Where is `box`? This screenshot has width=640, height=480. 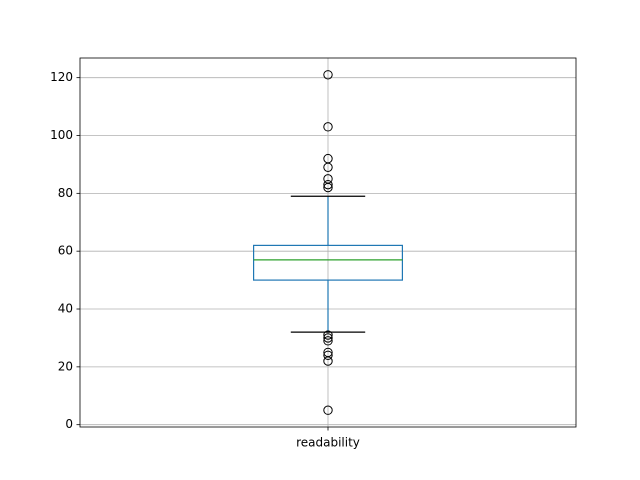 box is located at coordinates (328, 262).